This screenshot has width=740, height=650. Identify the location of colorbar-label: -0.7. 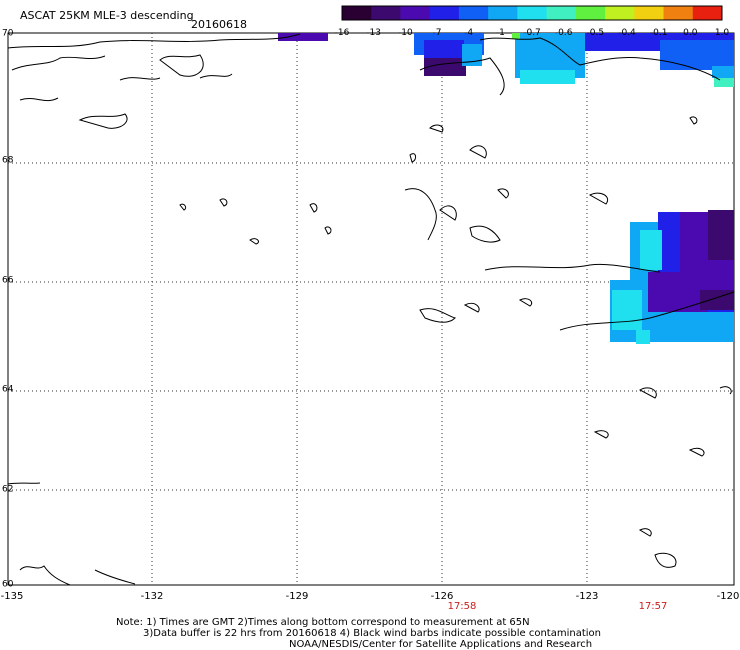
(532, 33).